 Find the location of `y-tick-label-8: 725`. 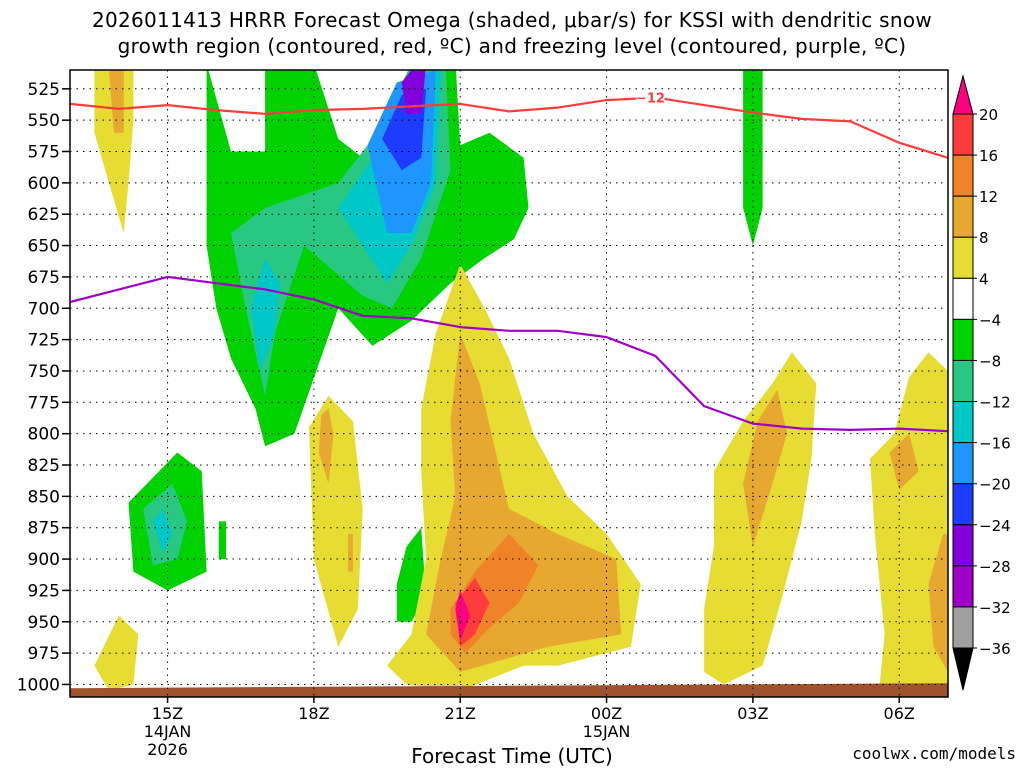

y-tick-label-8: 725 is located at coordinates (44, 341).